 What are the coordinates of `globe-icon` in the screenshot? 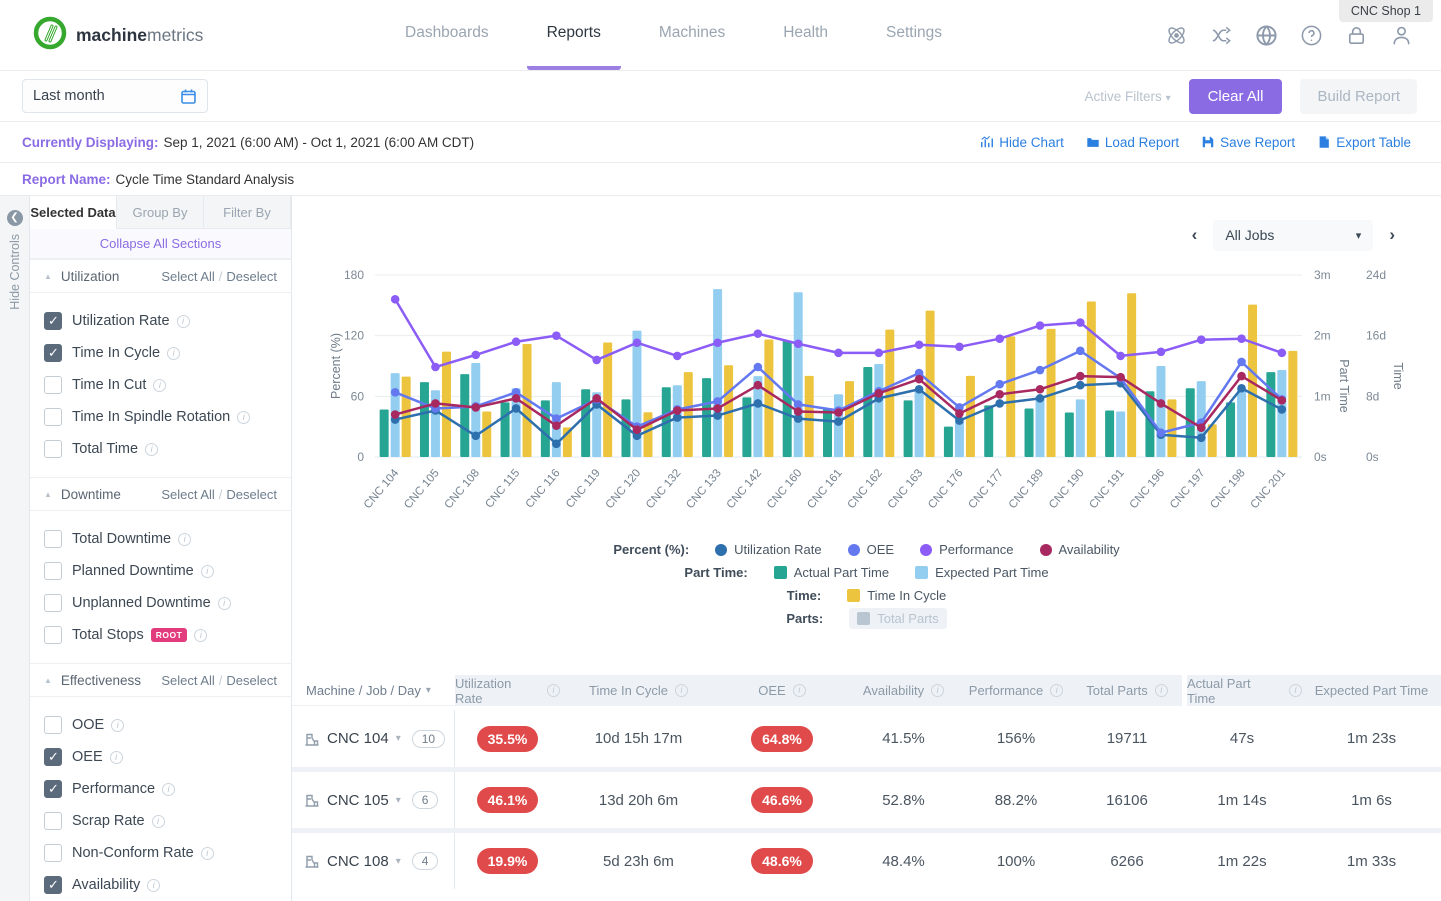 It's located at (1266, 35).